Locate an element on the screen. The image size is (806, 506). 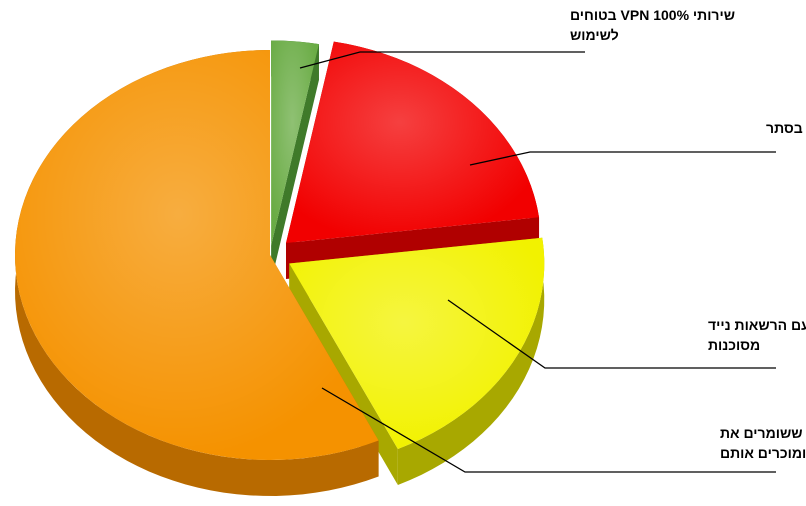
slice-label-3-line-1: שירותי VPN עם הרשאות נייד is located at coordinates (757, 325).